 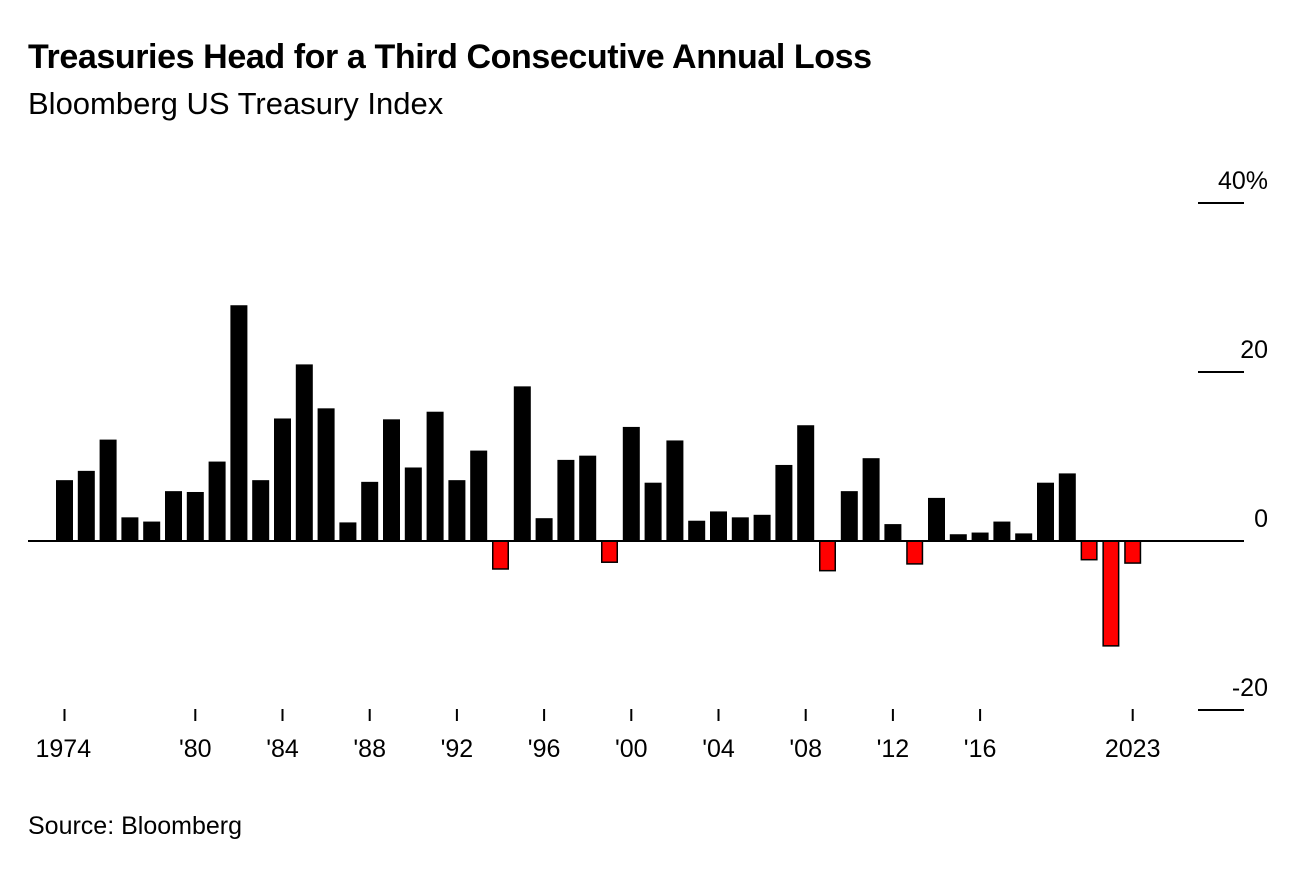 What do you see at coordinates (784, 502) in the screenshot?
I see `bar-2007` at bounding box center [784, 502].